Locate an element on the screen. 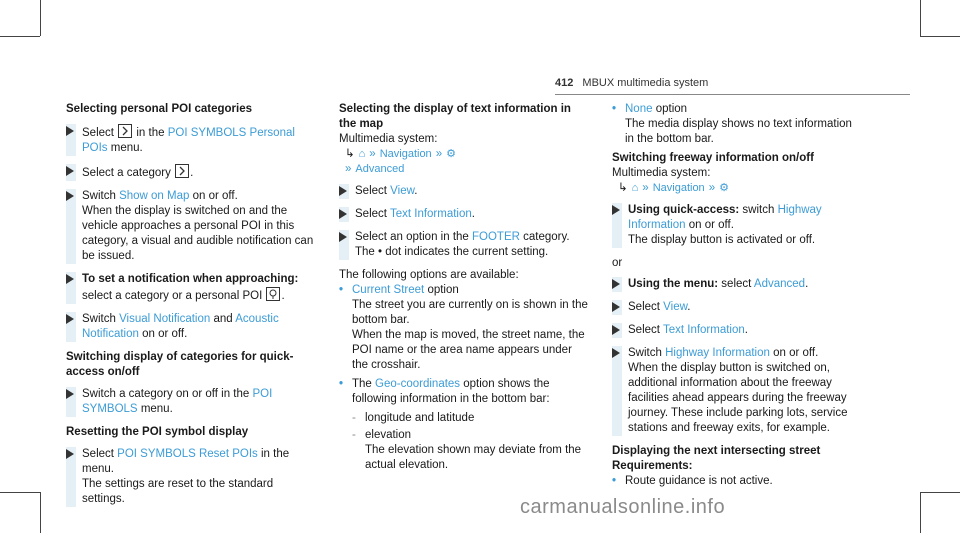 This screenshot has width=960, height=533. section-heading: Resetting the POI symbol display is located at coordinates (157, 432).